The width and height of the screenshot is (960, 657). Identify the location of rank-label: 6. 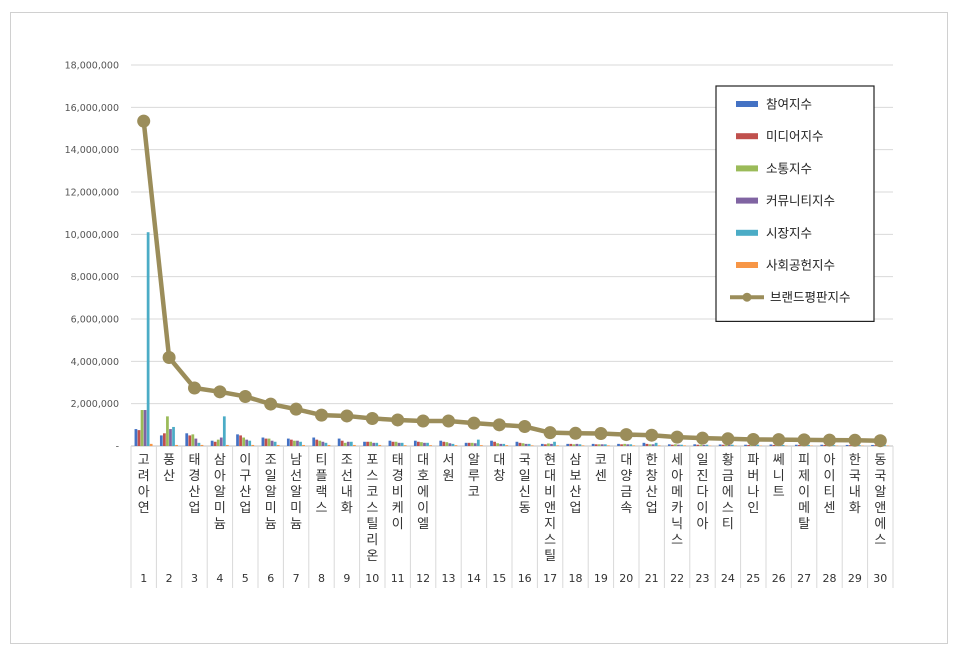
(270, 578).